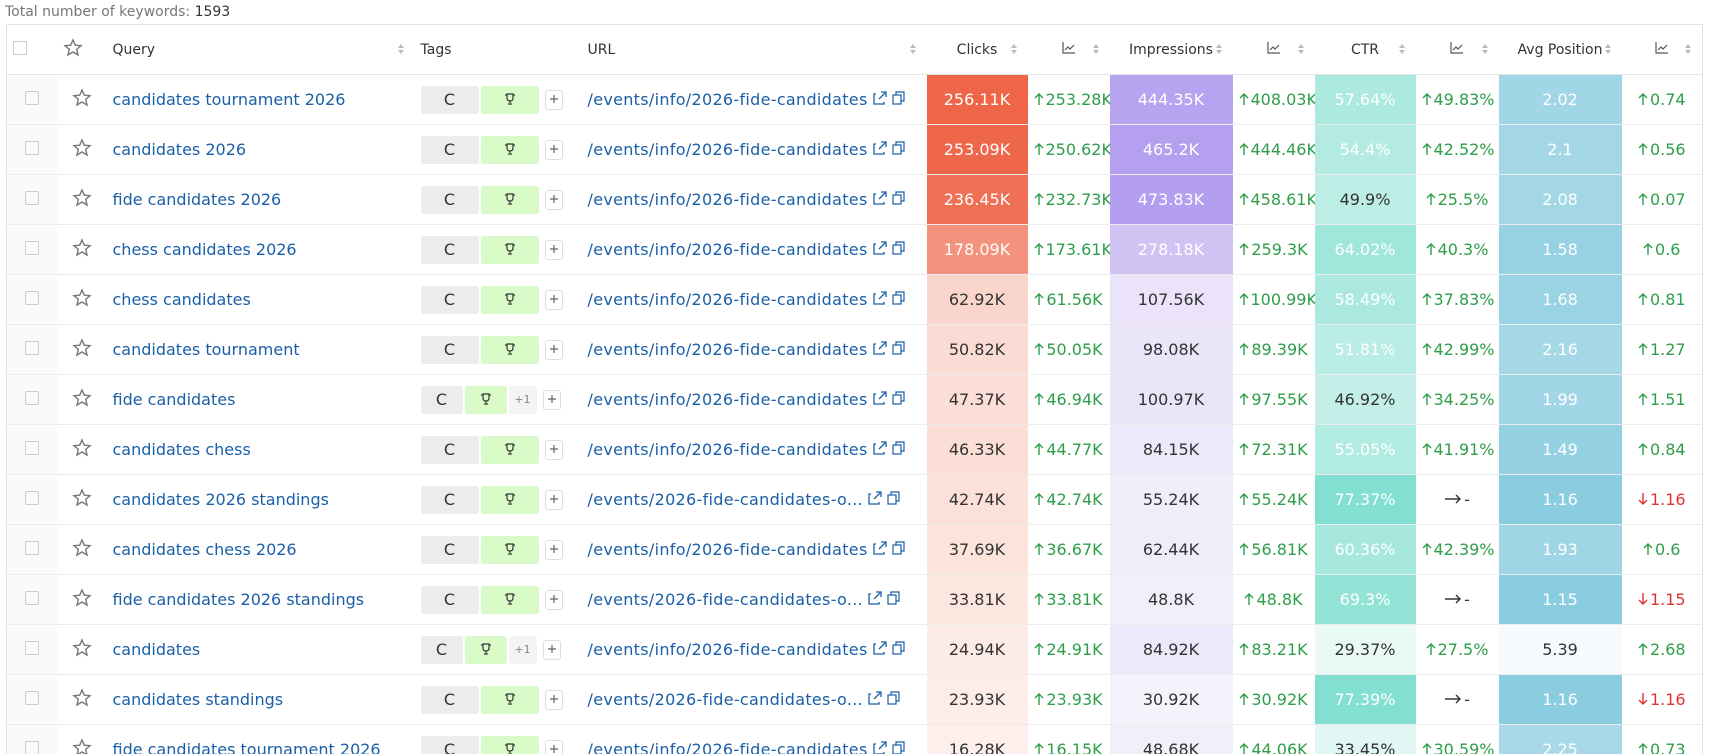 The width and height of the screenshot is (1735, 754). What do you see at coordinates (229, 99) in the screenshot?
I see `query-link: candidates tournament 2026` at bounding box center [229, 99].